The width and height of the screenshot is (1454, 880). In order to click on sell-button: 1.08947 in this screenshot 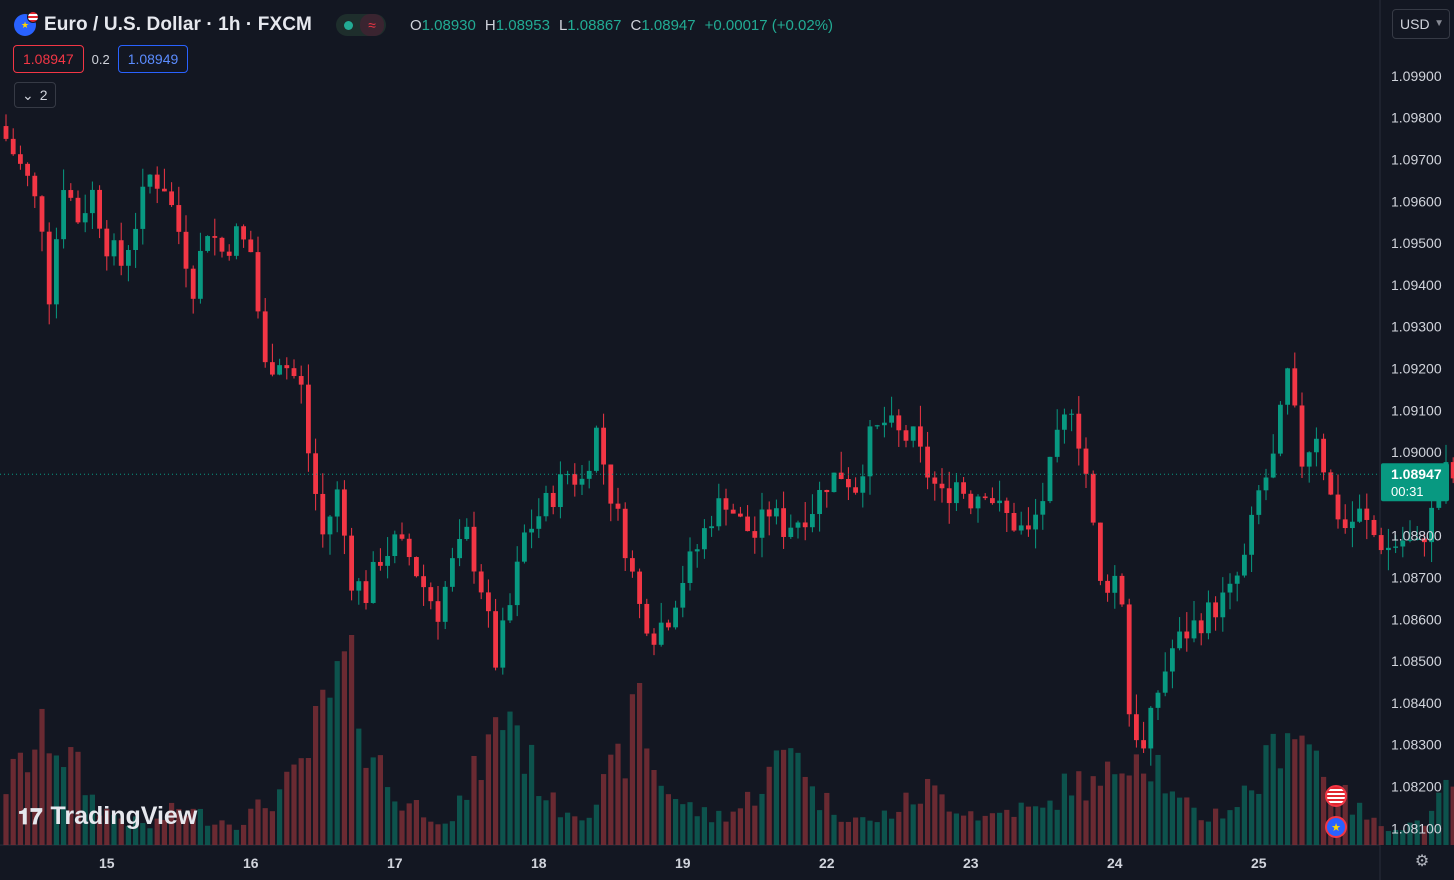, I will do `click(48, 59)`.